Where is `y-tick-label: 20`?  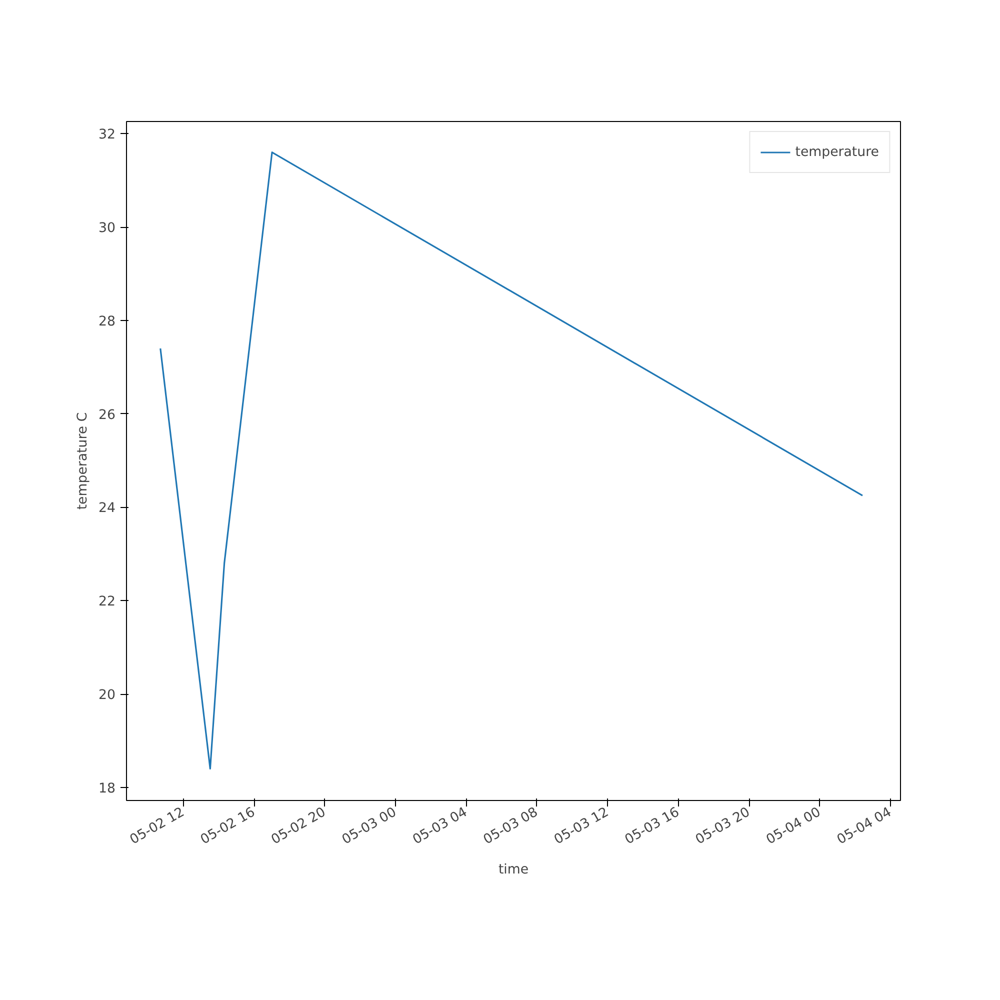
y-tick-label: 20 is located at coordinates (107, 696).